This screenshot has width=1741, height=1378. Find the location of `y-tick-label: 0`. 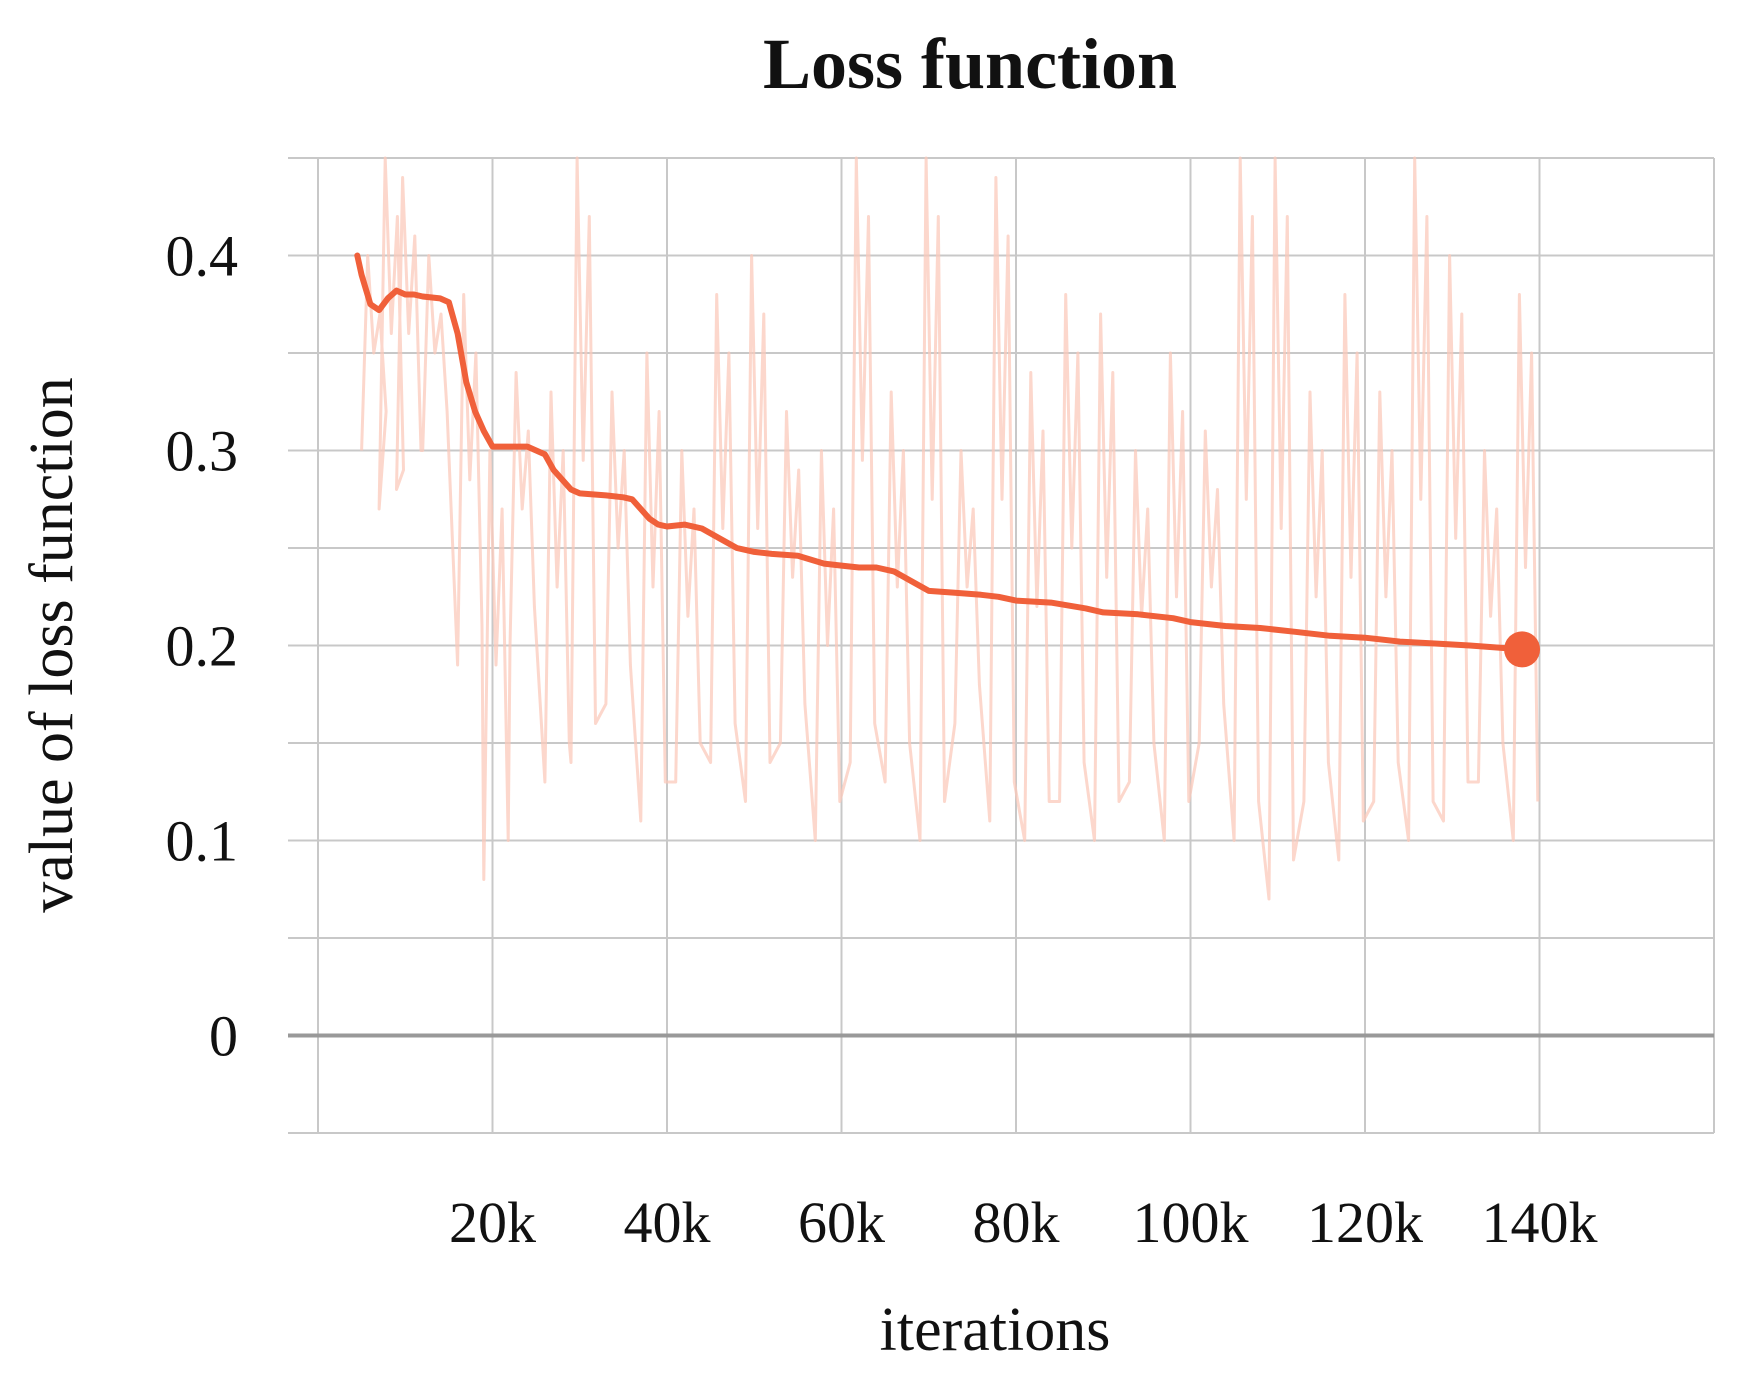

y-tick-label: 0 is located at coordinates (223, 1036).